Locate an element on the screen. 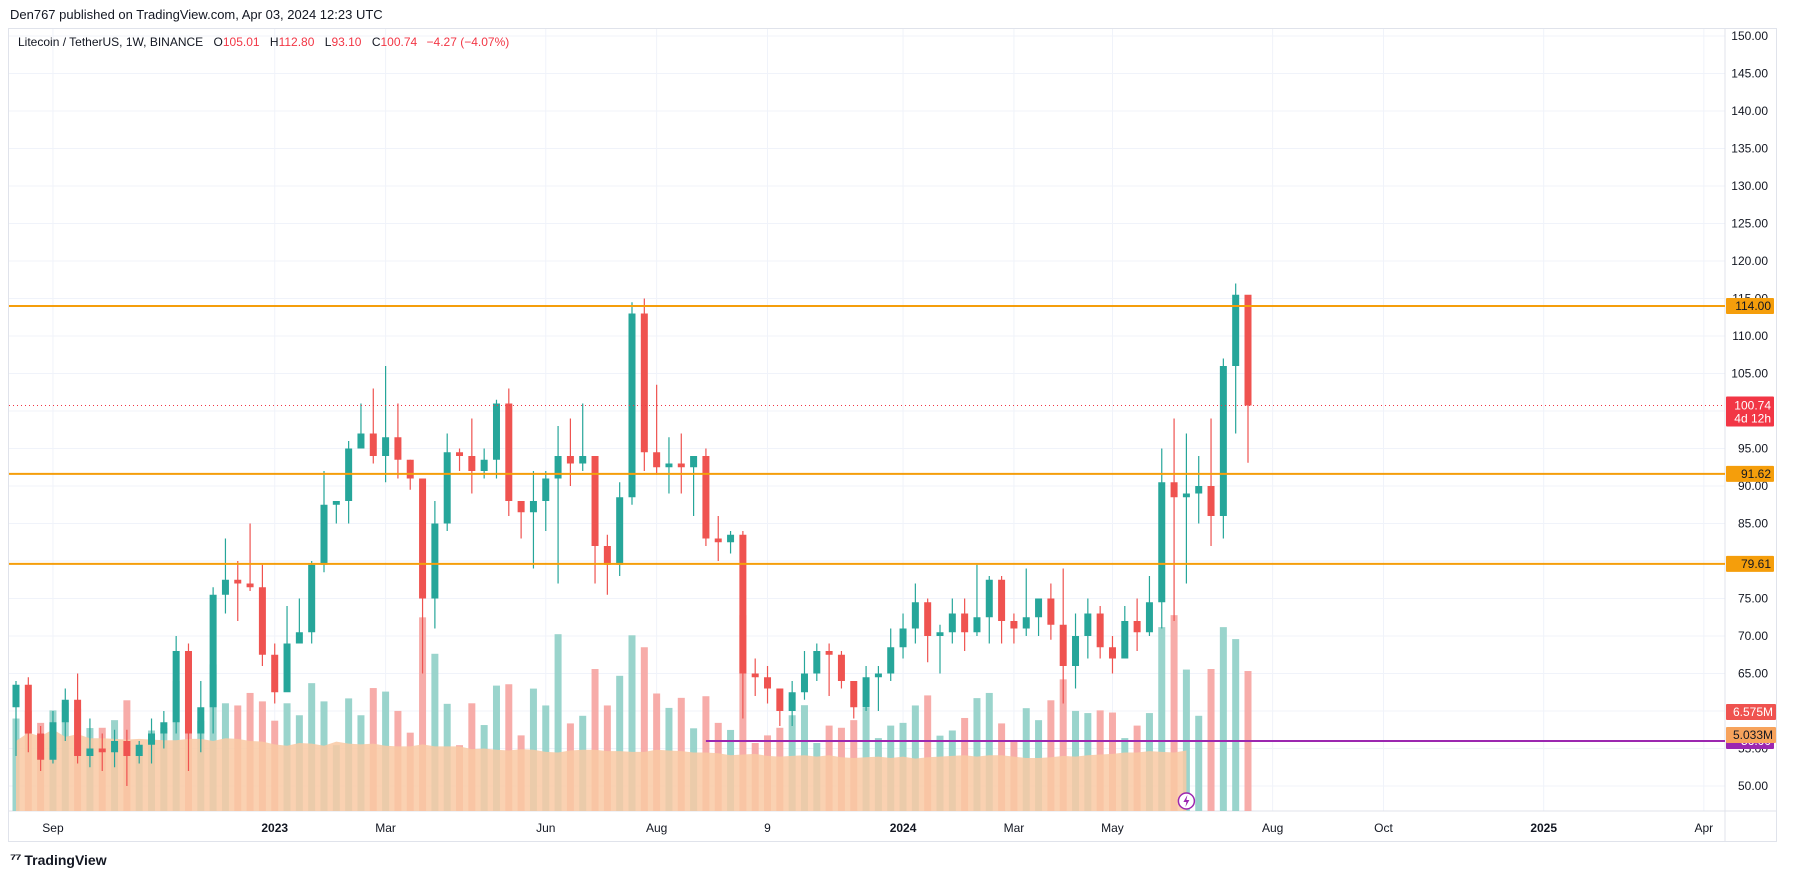 This screenshot has width=1794, height=877. last-price-badge is located at coordinates (1750, 411).